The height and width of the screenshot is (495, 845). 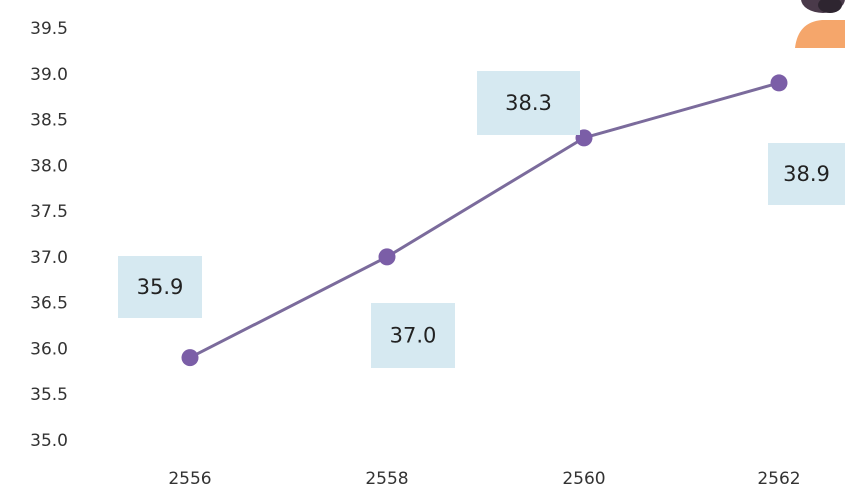 I want to click on y-tick-label: 35.5, so click(x=49, y=395).